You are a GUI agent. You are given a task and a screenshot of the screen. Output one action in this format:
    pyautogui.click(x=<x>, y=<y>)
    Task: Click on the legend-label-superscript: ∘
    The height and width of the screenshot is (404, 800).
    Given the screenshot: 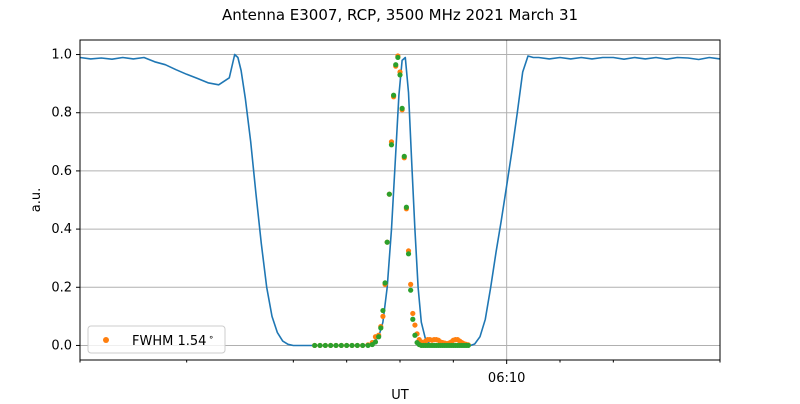 What is the action you would take?
    pyautogui.click(x=211, y=338)
    